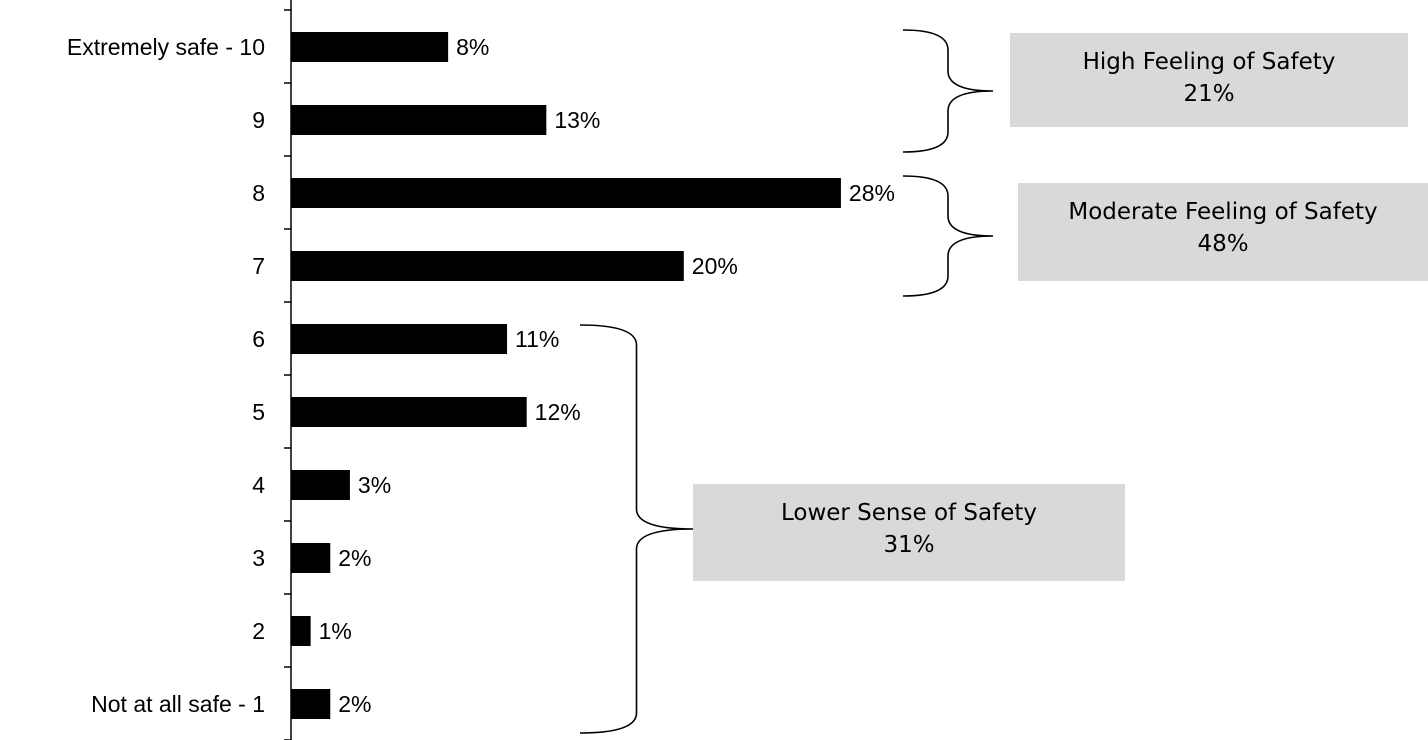  I want to click on data-label: 20%, so click(715, 266).